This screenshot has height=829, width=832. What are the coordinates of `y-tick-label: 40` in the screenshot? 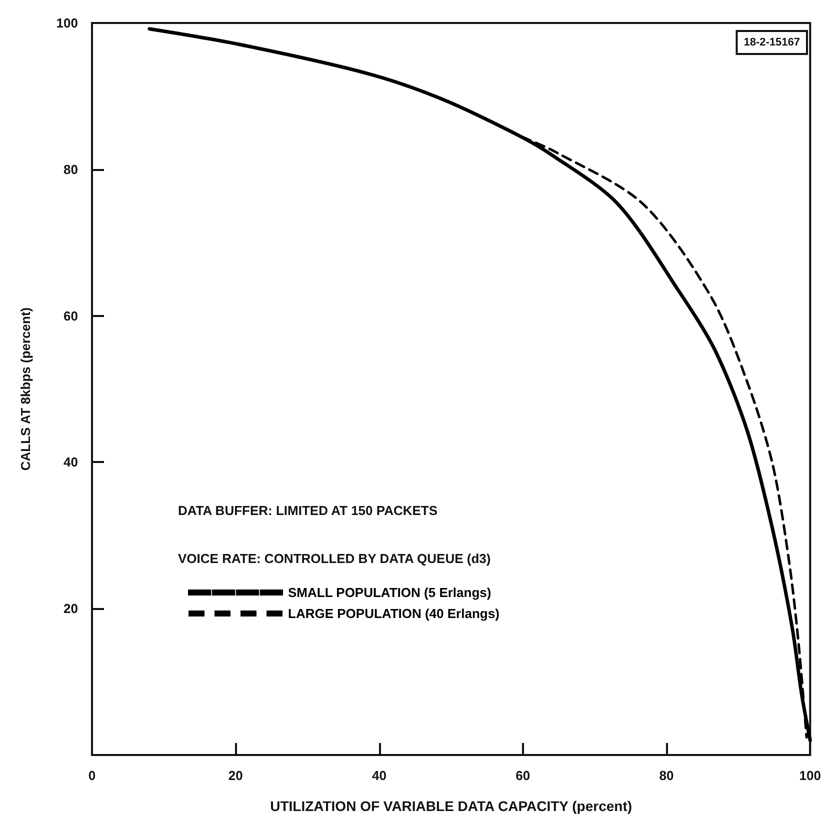 It's located at (71, 462).